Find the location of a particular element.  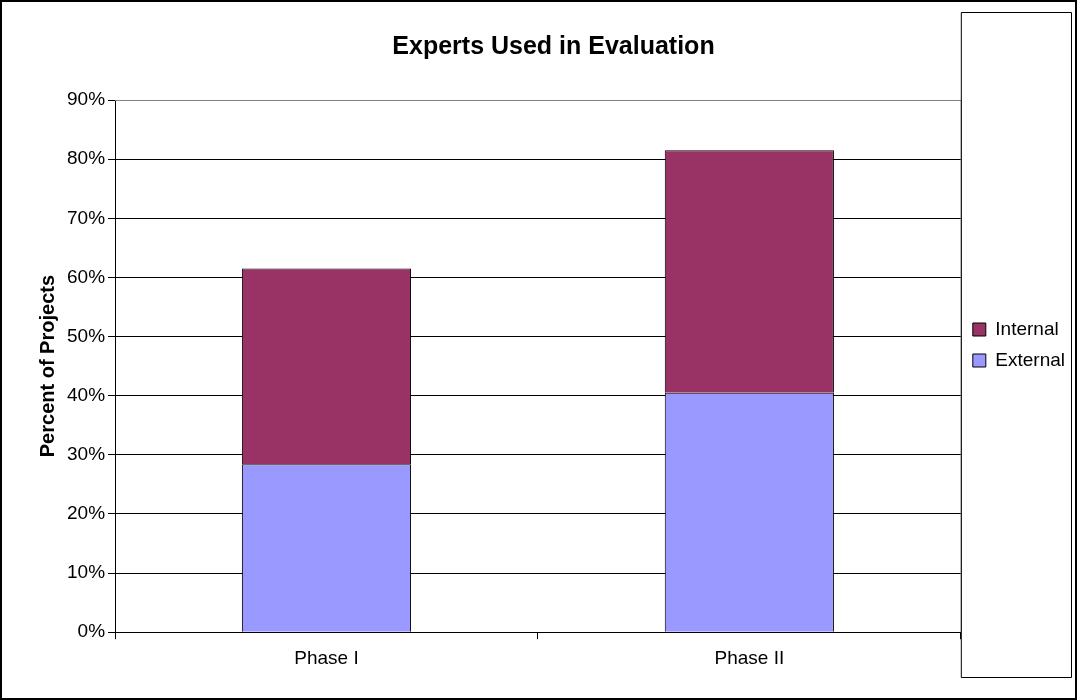

legend-label: External is located at coordinates (1030, 359).